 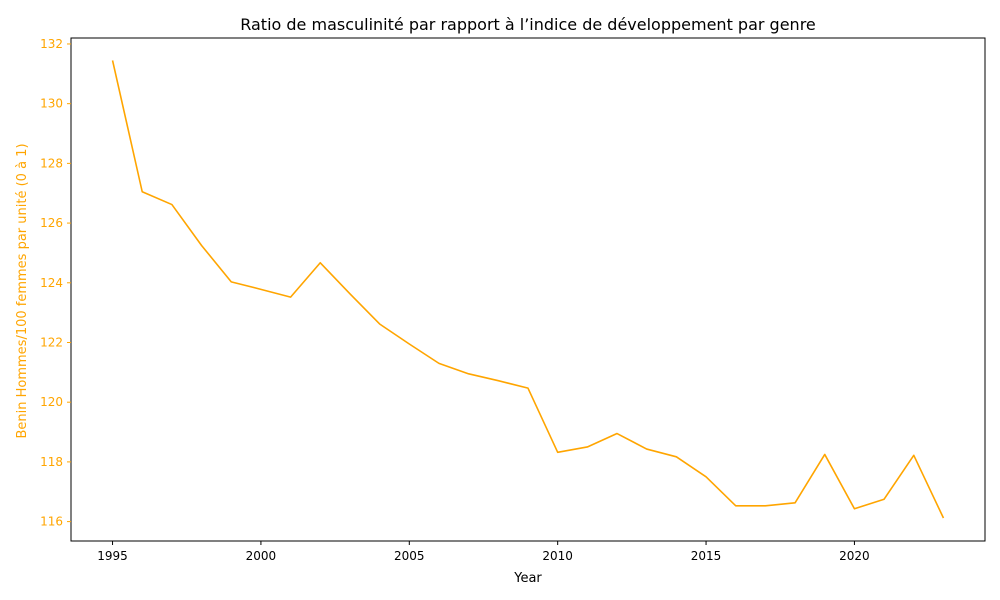 What do you see at coordinates (51, 522) in the screenshot?
I see `y-tick-label: 116` at bounding box center [51, 522].